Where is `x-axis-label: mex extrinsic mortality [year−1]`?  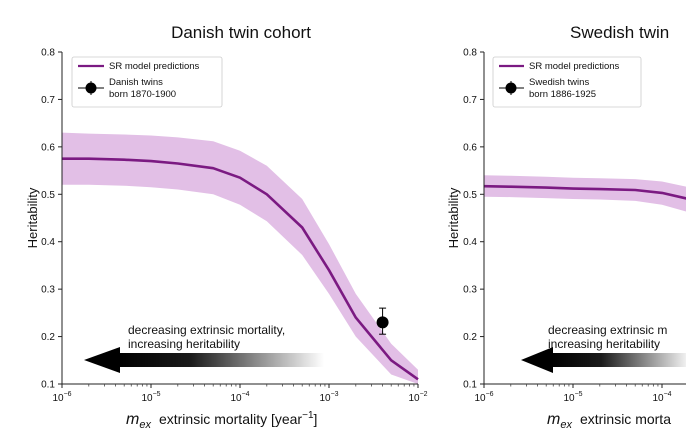 x-axis-label: mex extrinsic mortality [year−1] is located at coordinates (221, 420).